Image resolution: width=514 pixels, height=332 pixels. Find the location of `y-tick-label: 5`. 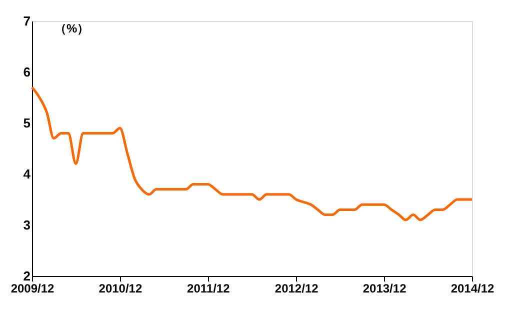

y-tick-label: 5 is located at coordinates (26, 123).